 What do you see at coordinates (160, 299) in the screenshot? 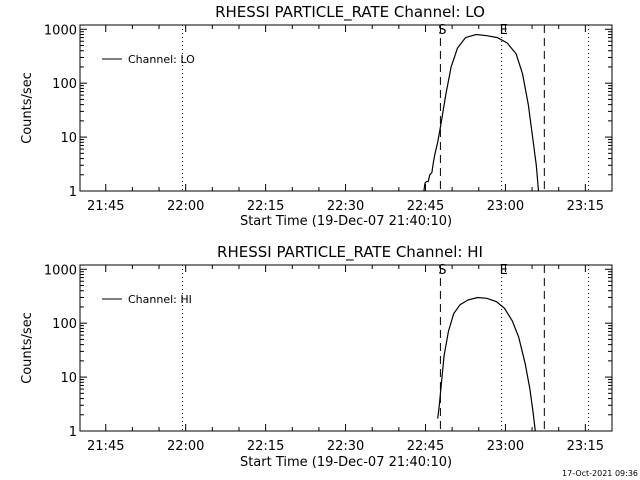
I see `legend-label: Channel: HI` at bounding box center [160, 299].